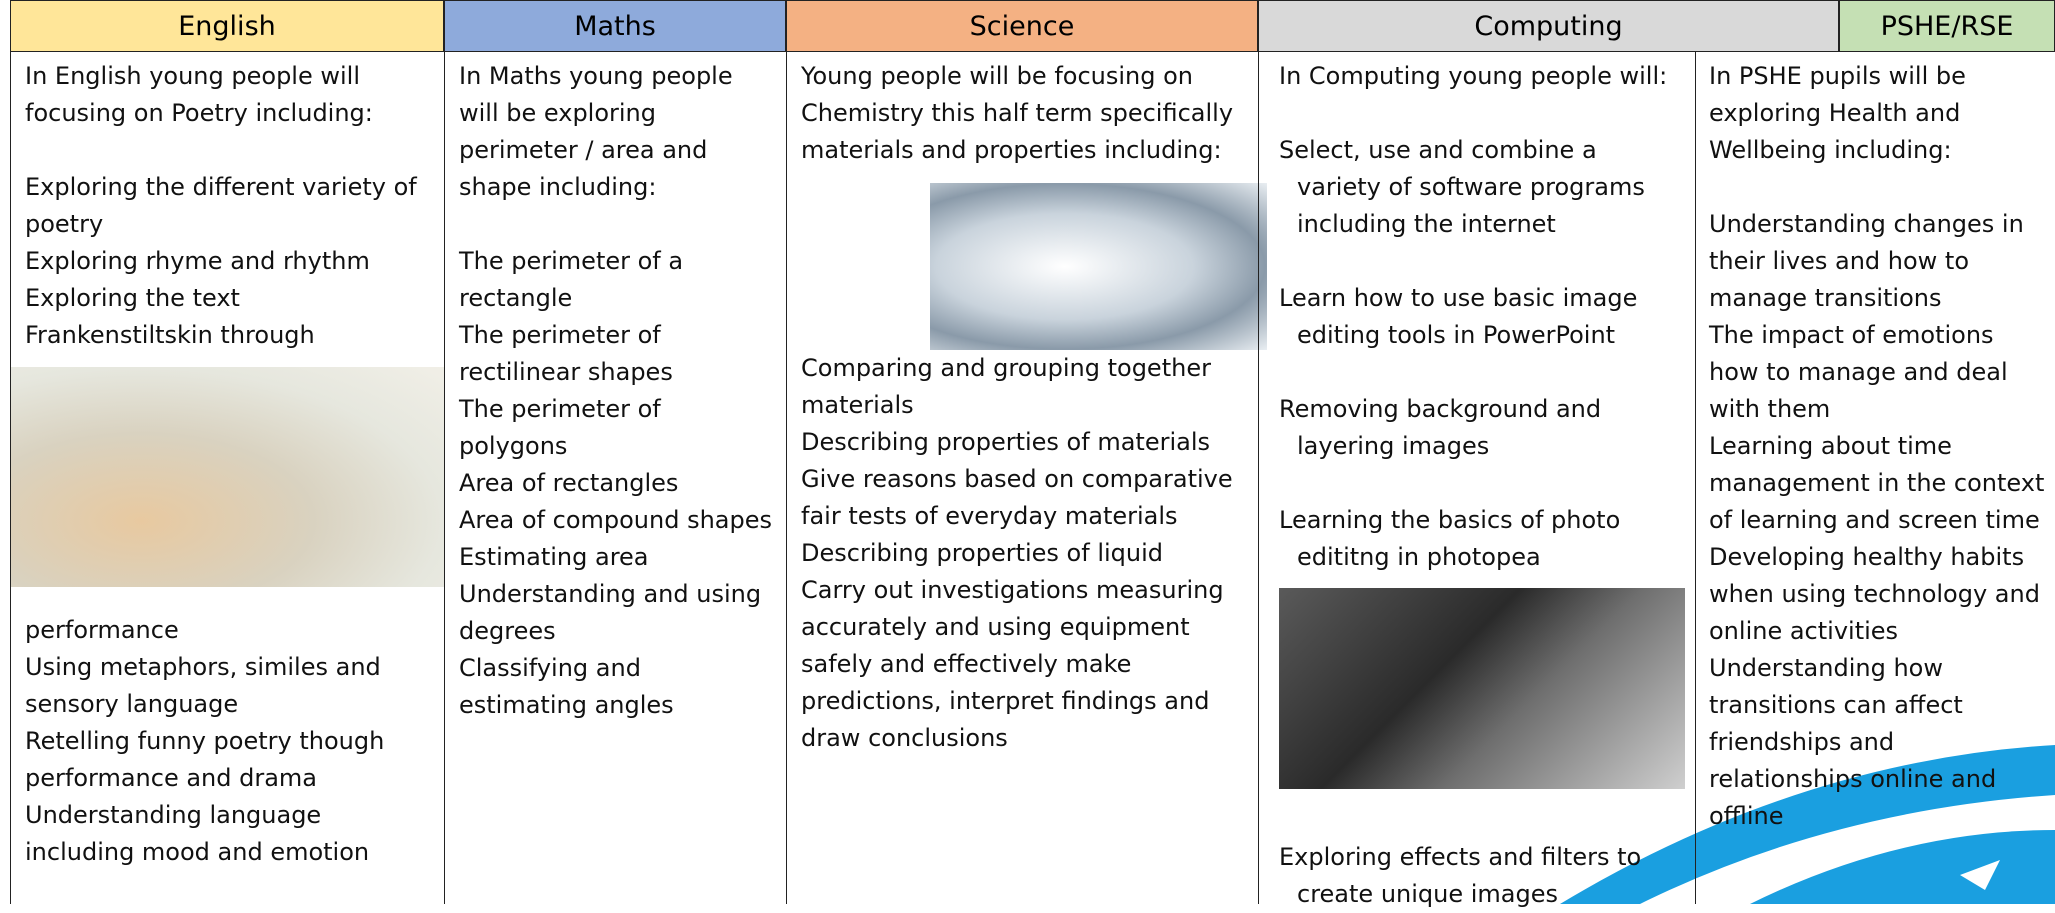 The image size is (2055, 913). Describe the element at coordinates (1440, 427) in the screenshot. I see `list-item: Removing background and layering images` at that location.